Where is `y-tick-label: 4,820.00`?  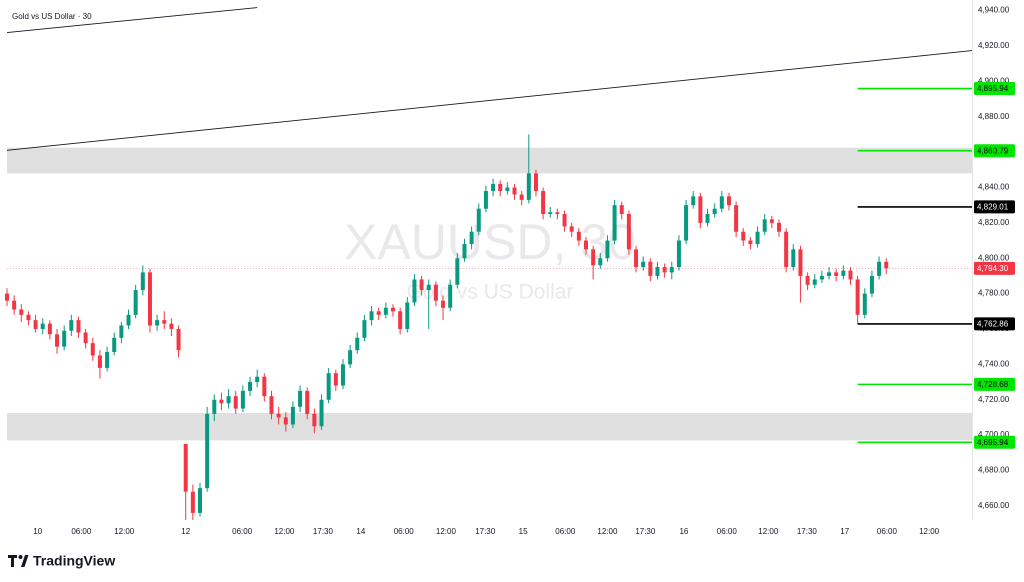 y-tick-label: 4,820.00 is located at coordinates (994, 222).